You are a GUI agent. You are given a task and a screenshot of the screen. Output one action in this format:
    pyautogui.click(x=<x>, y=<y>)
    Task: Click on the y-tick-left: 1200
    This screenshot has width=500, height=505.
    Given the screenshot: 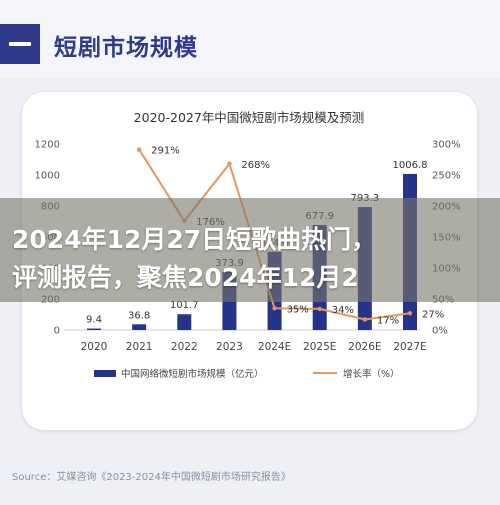 What is the action you would take?
    pyautogui.click(x=47, y=145)
    